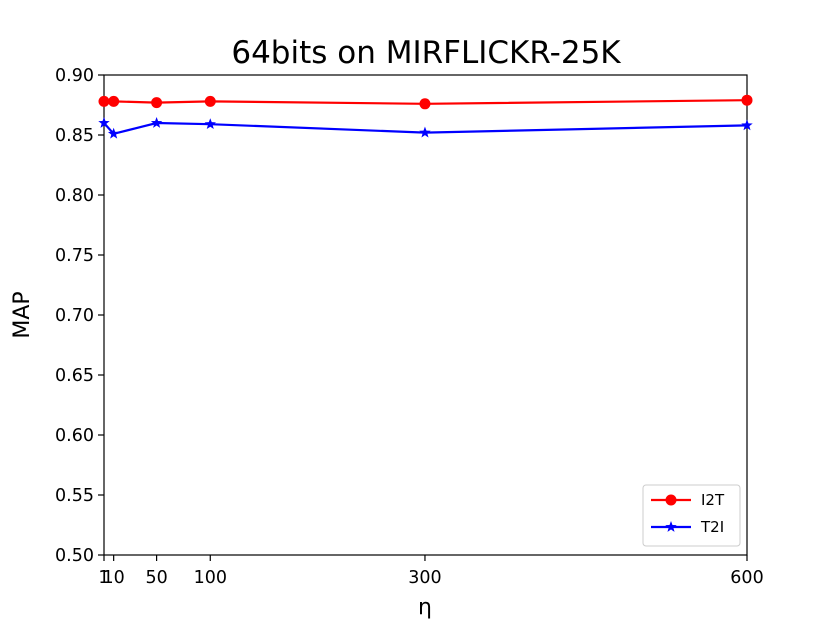 This screenshot has height=623, width=830. Describe the element at coordinates (425, 607) in the screenshot. I see `x-axis-label: η` at that location.